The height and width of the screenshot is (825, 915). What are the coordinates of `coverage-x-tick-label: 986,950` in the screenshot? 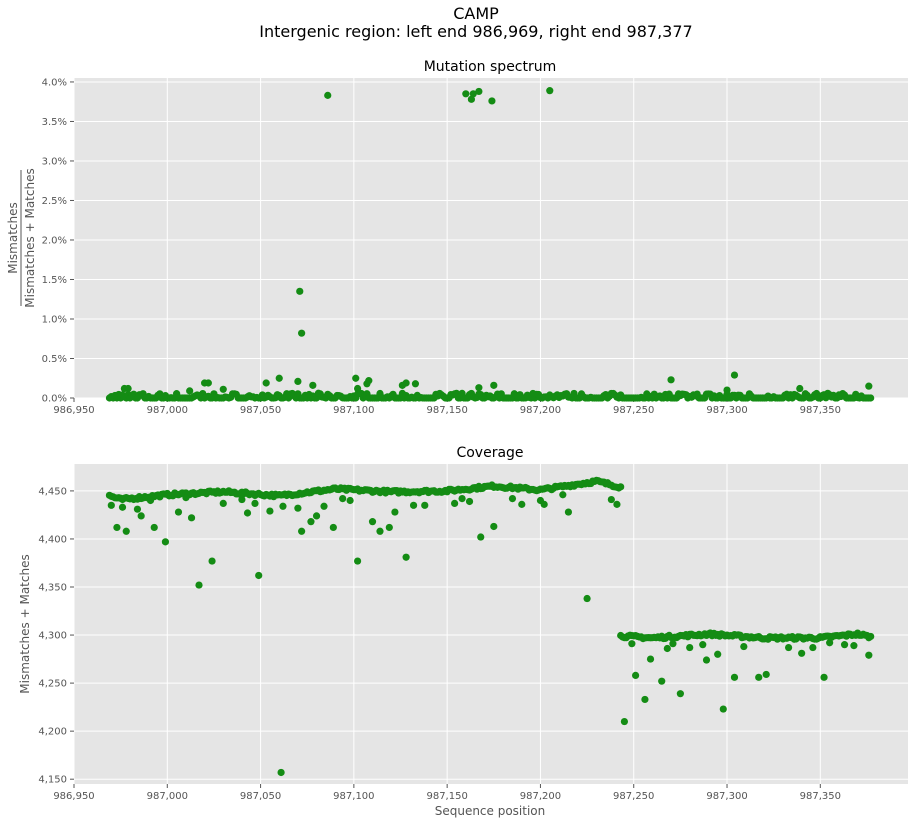 It's located at (73, 796).